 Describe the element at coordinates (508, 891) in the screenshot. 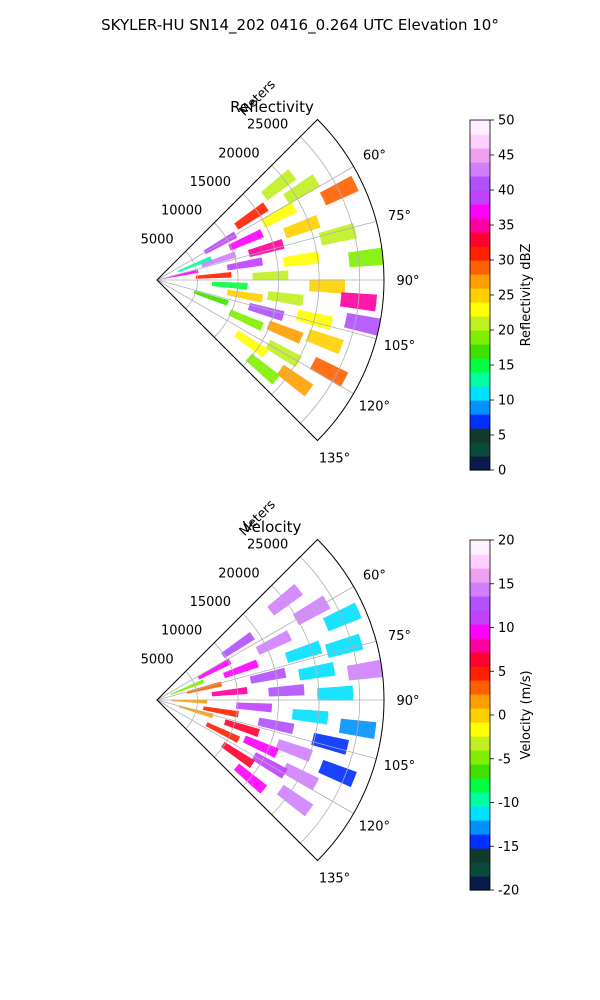

I see `colorbar-tick-label: -20` at that location.